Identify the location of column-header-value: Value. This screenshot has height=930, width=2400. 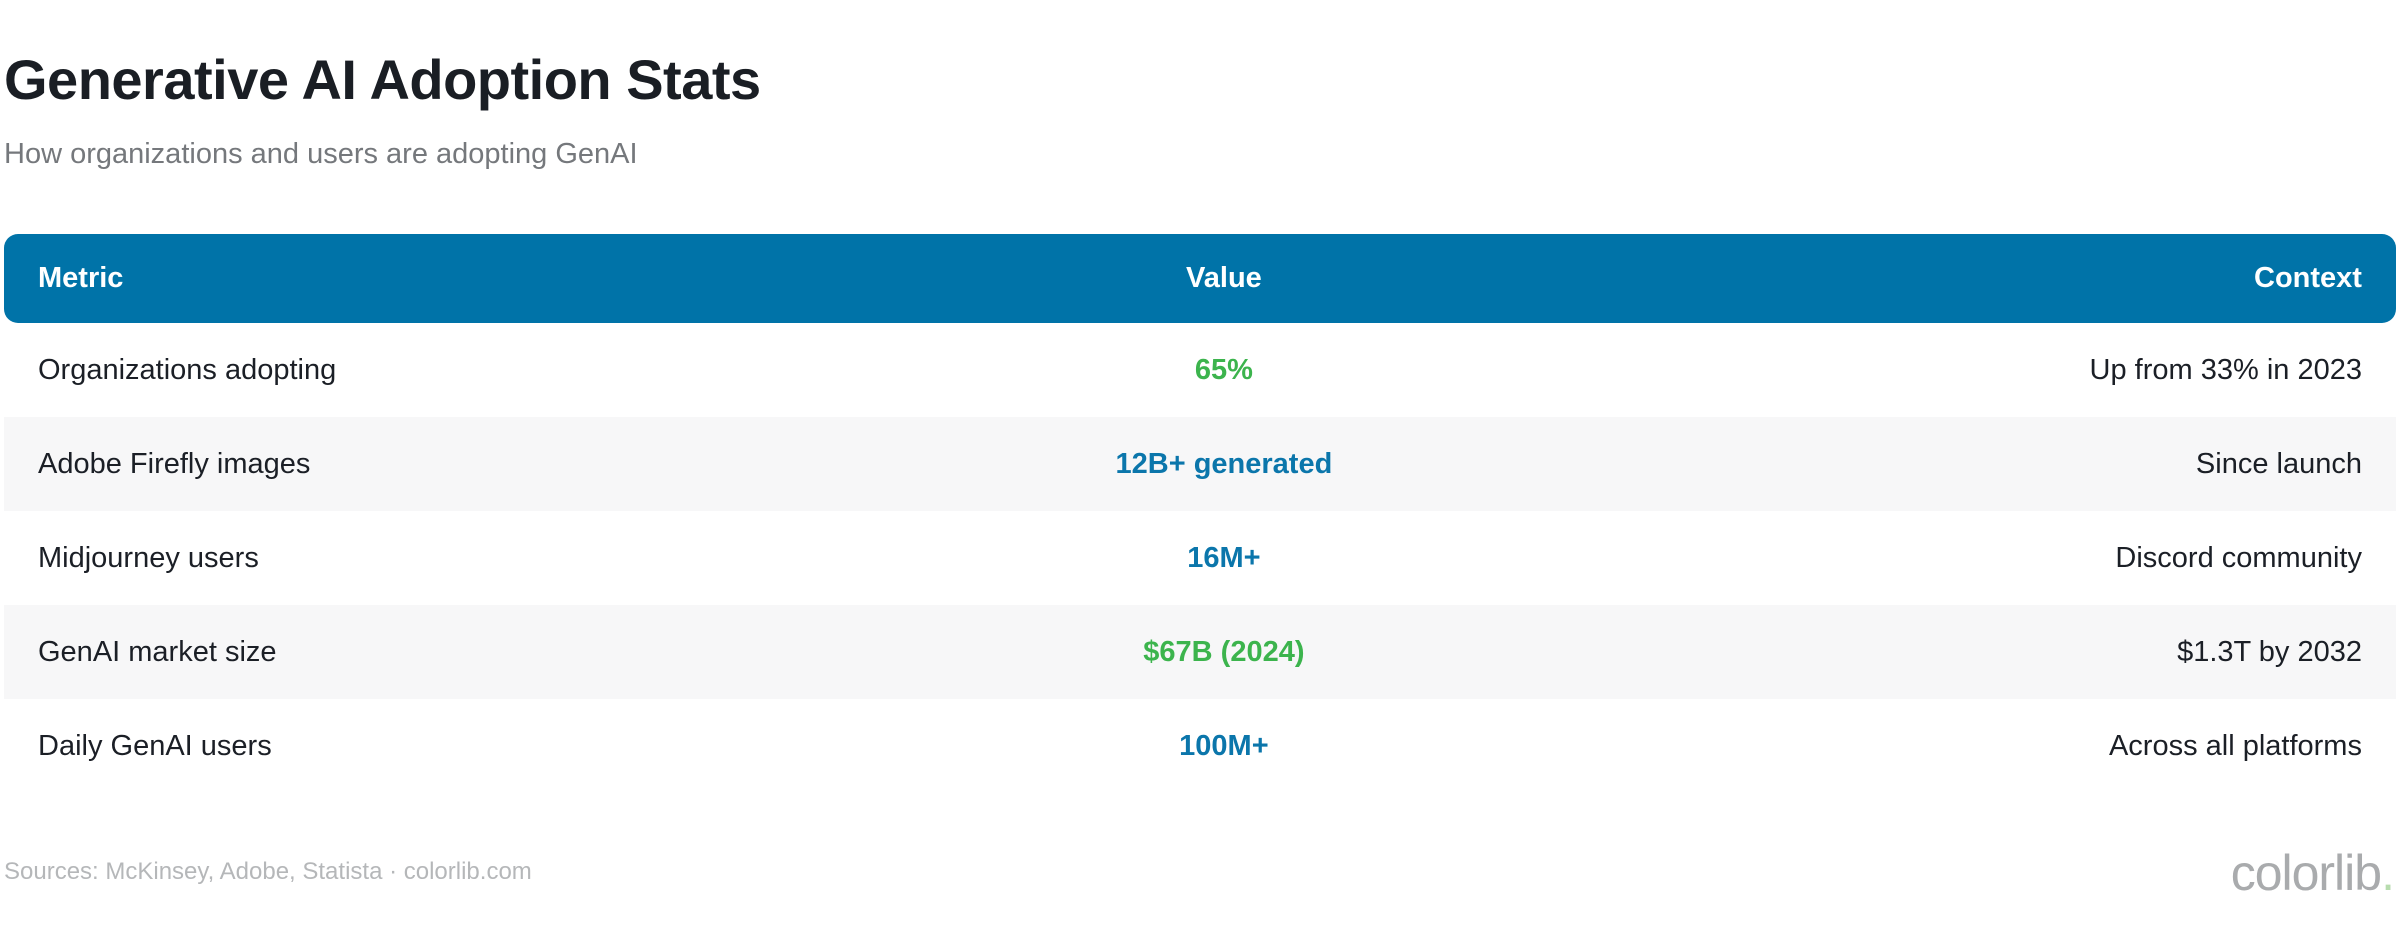
(1224, 278).